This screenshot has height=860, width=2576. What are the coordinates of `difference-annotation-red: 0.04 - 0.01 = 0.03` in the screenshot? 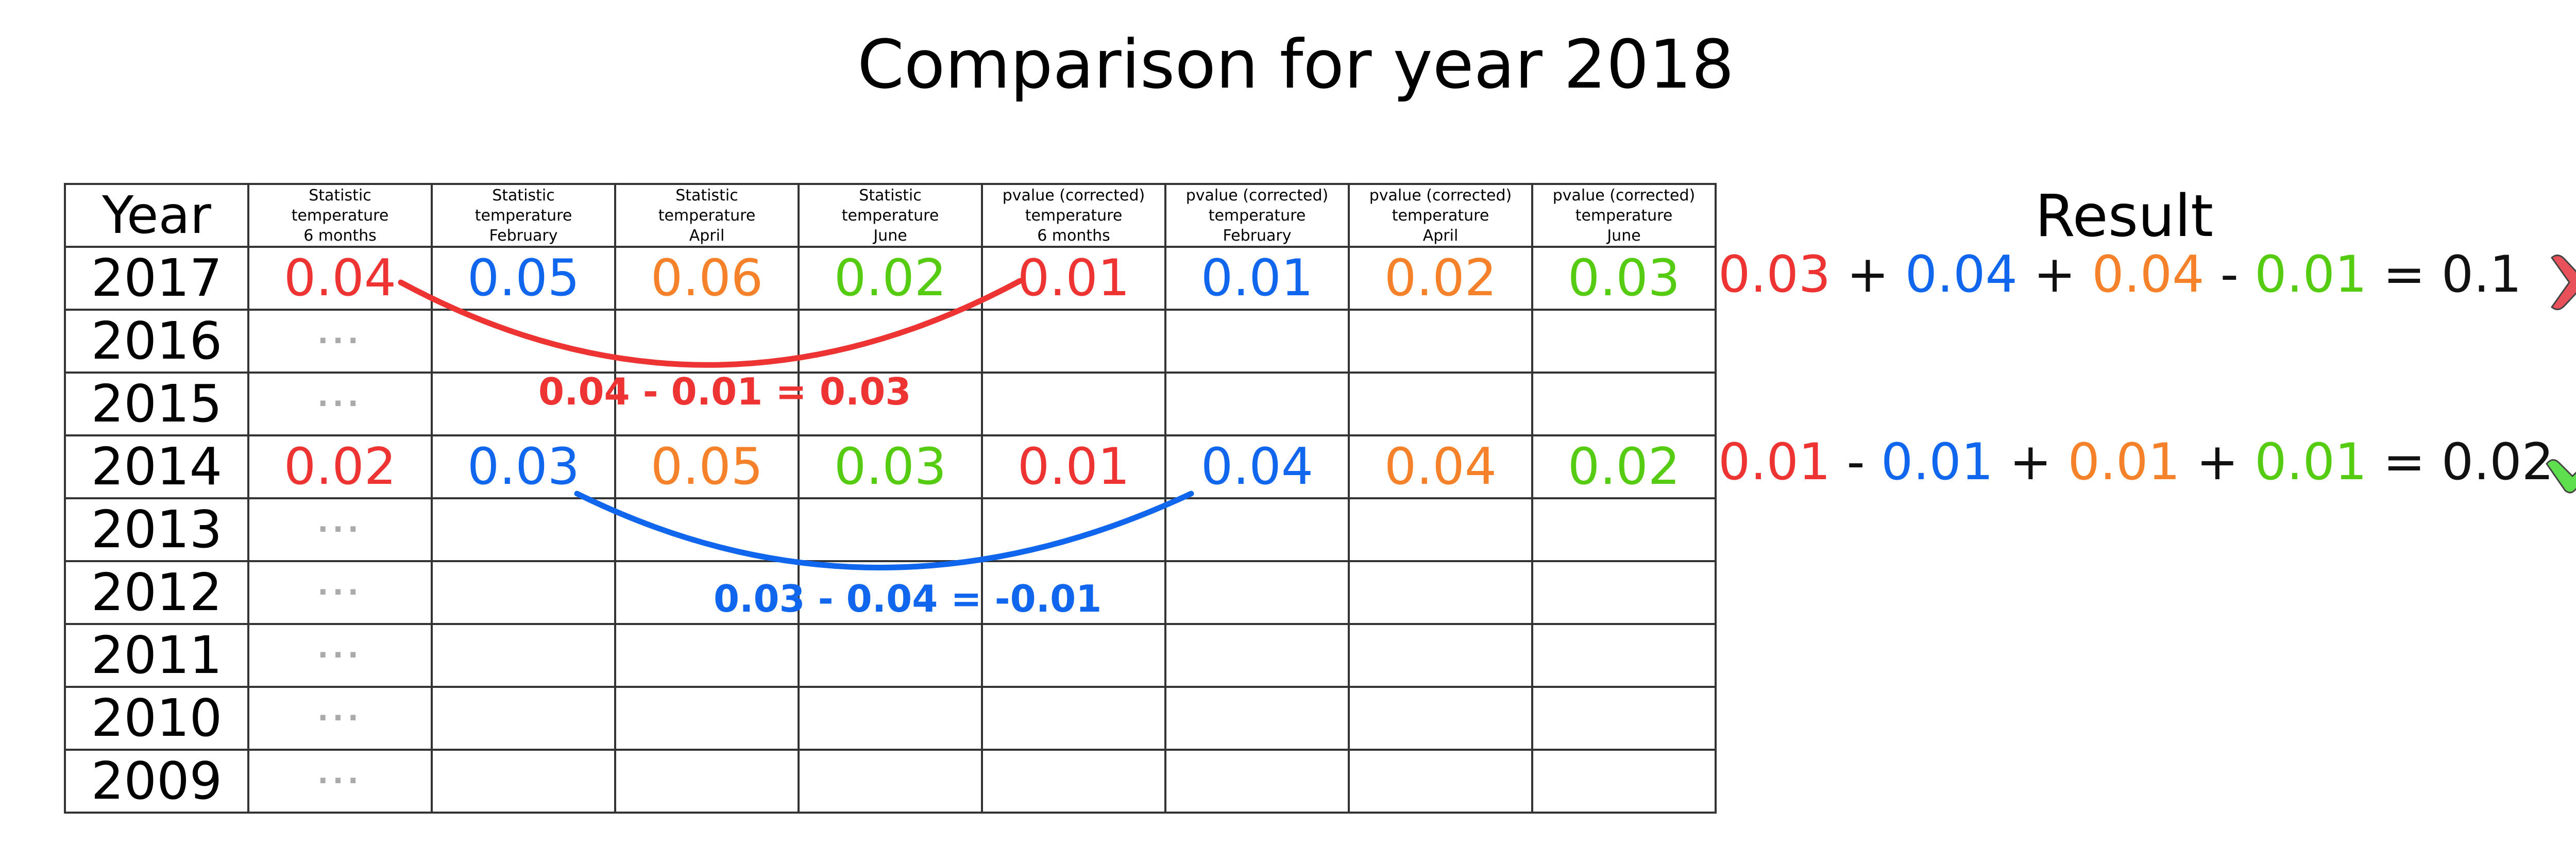 It's located at (724, 392).